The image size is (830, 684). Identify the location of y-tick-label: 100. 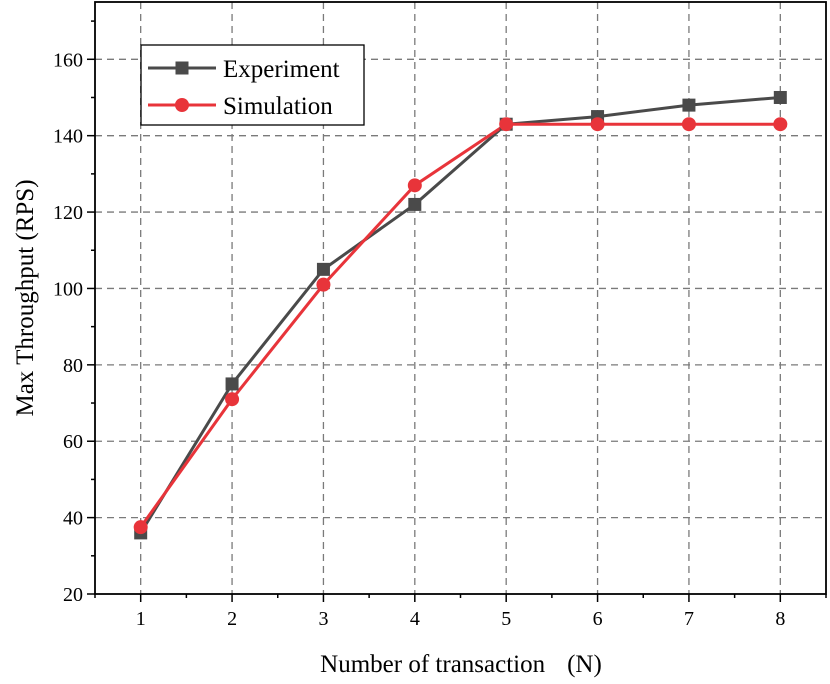
(68, 289).